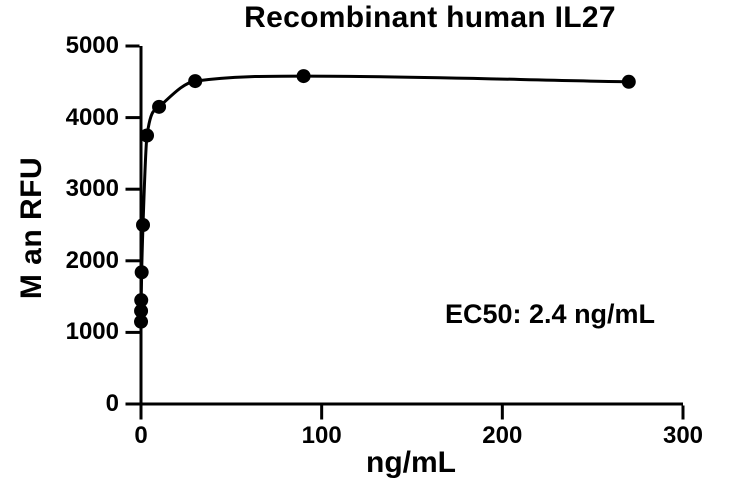 Image resolution: width=739 pixels, height=489 pixels. I want to click on chart-title: Recombinant human IL27, so click(430, 17).